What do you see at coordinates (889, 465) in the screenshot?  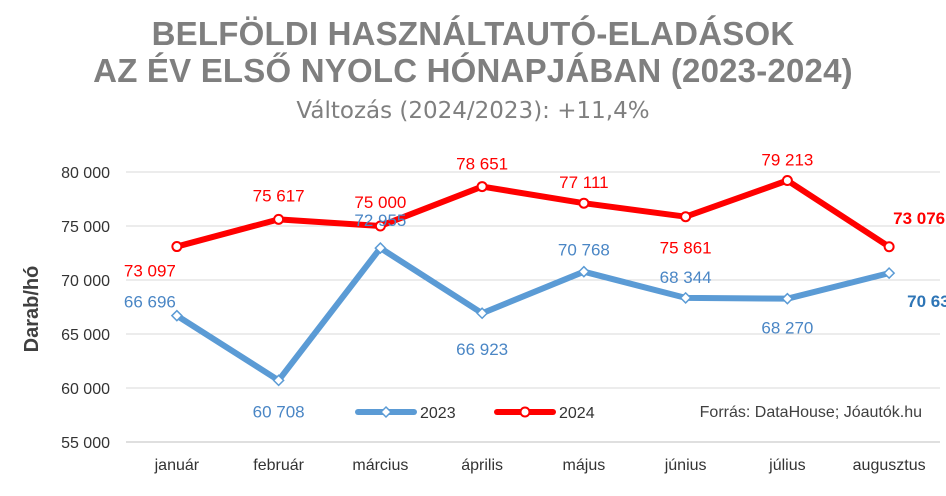 I see `x-tick-label: augusztus` at bounding box center [889, 465].